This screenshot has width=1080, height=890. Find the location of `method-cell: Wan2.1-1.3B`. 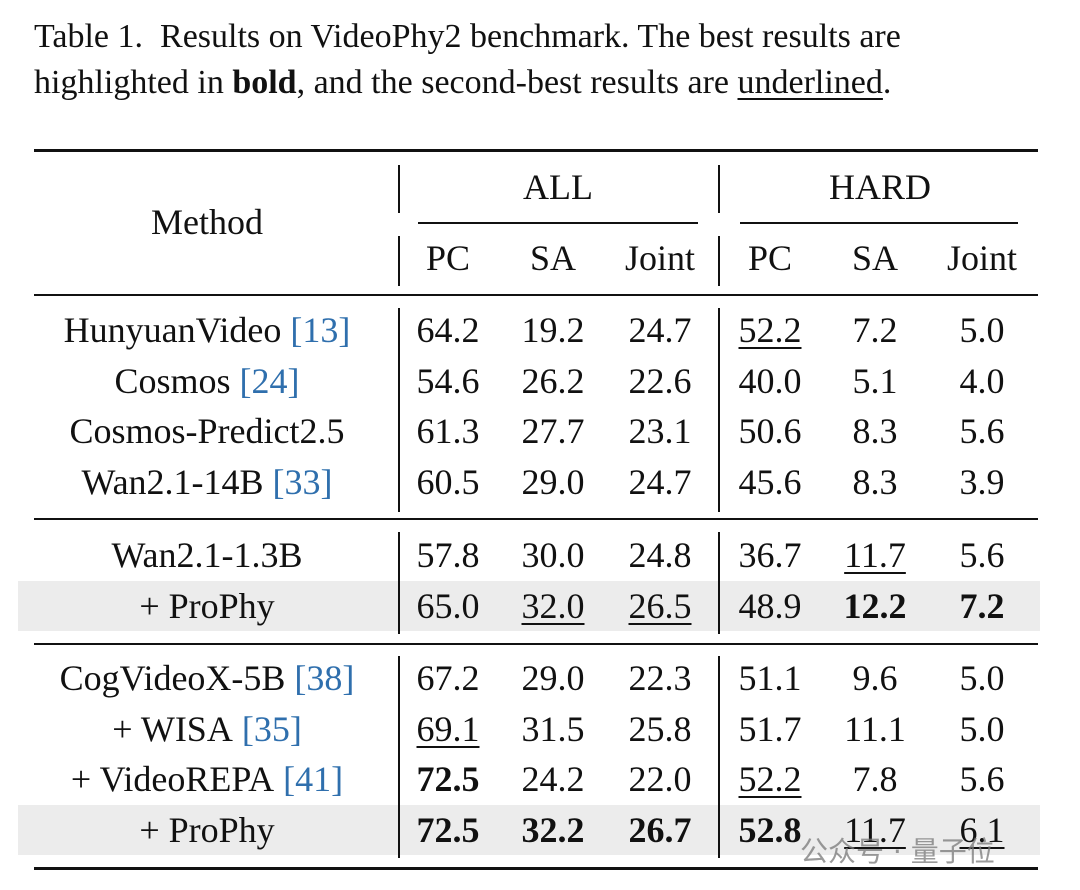

method-cell: Wan2.1-1.3B is located at coordinates (206, 555).